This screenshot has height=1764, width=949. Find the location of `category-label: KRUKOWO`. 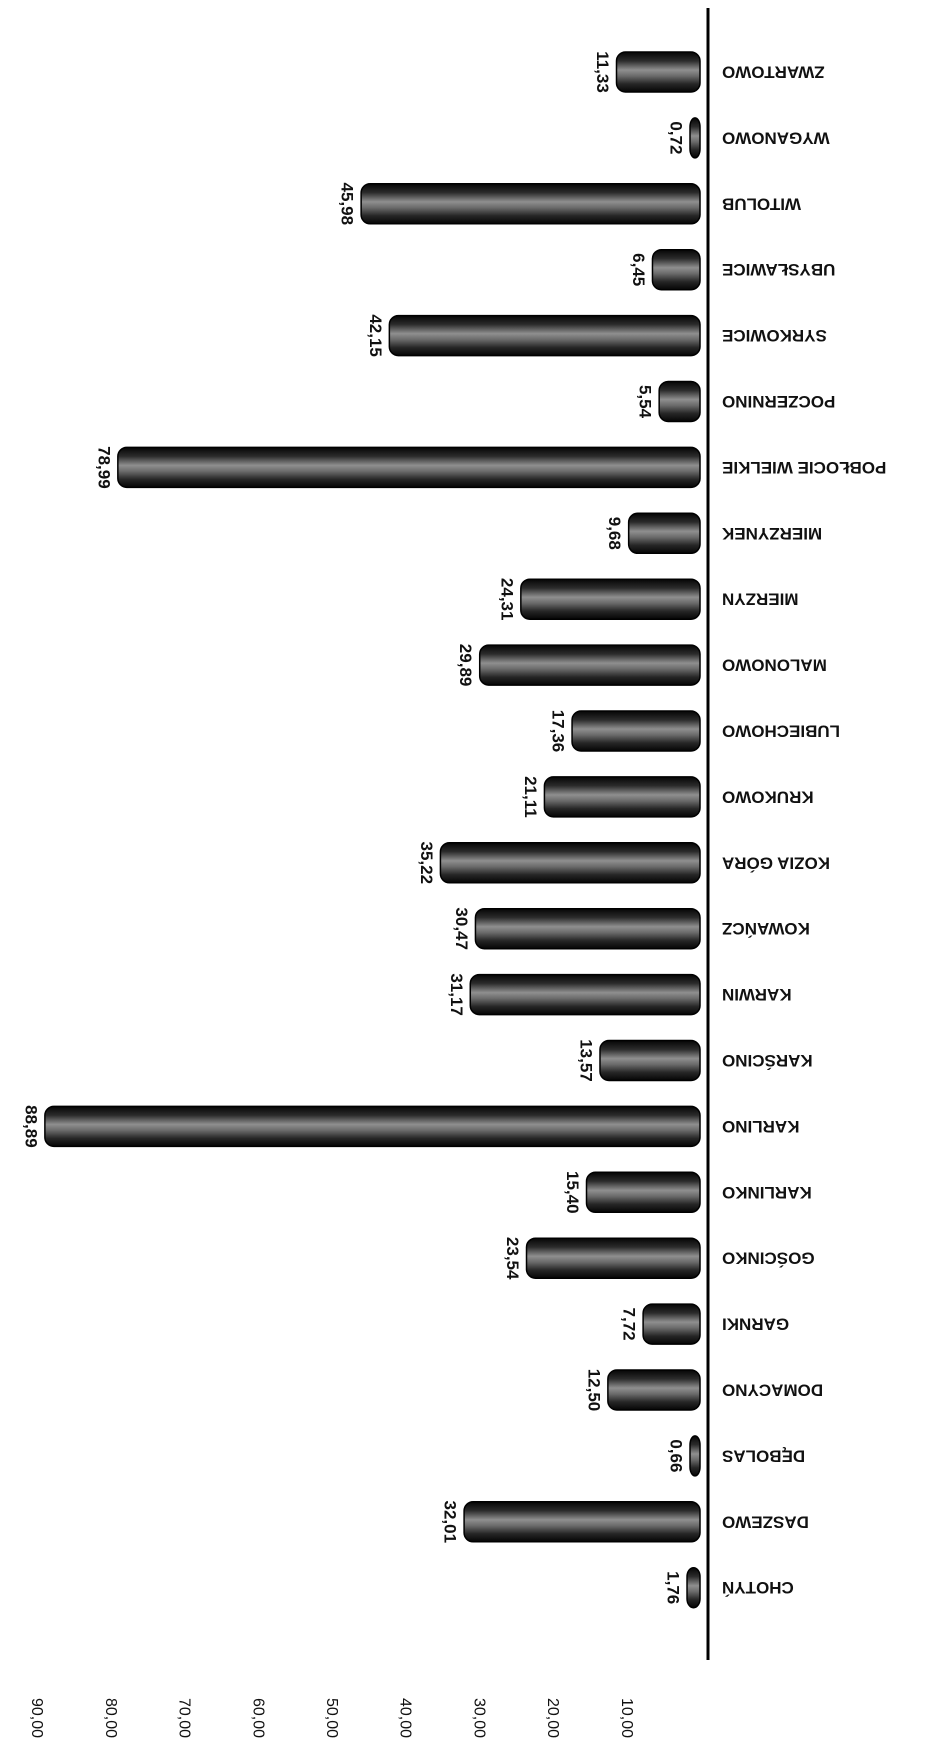

category-label: KRUKOWO is located at coordinates (768, 796).